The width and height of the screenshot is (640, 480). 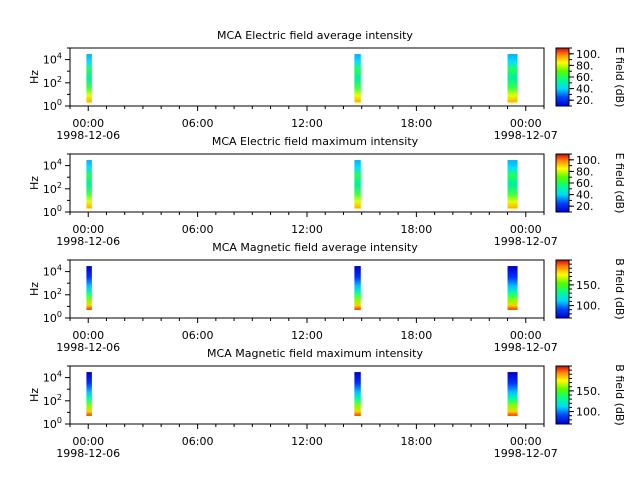 I want to click on panel-title: MCA Magnetic field maximum intensity, so click(x=315, y=353).